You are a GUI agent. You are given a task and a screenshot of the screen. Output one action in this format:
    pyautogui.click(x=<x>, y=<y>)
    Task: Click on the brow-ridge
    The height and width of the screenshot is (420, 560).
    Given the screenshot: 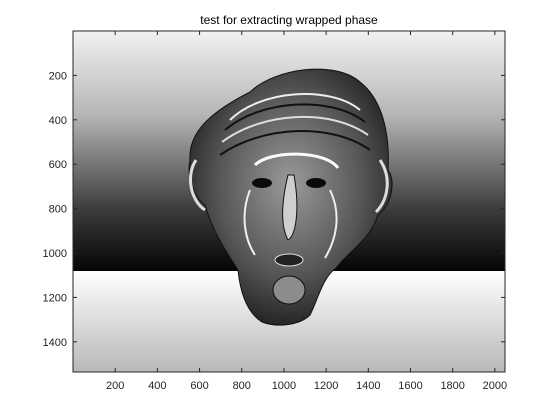 What is the action you would take?
    pyautogui.click(x=296, y=161)
    